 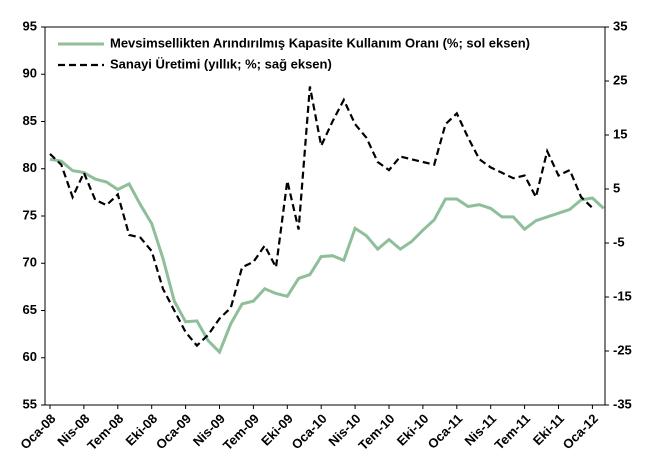 What do you see at coordinates (622, 295) in the screenshot?
I see `y2-tick-label: -15` at bounding box center [622, 295].